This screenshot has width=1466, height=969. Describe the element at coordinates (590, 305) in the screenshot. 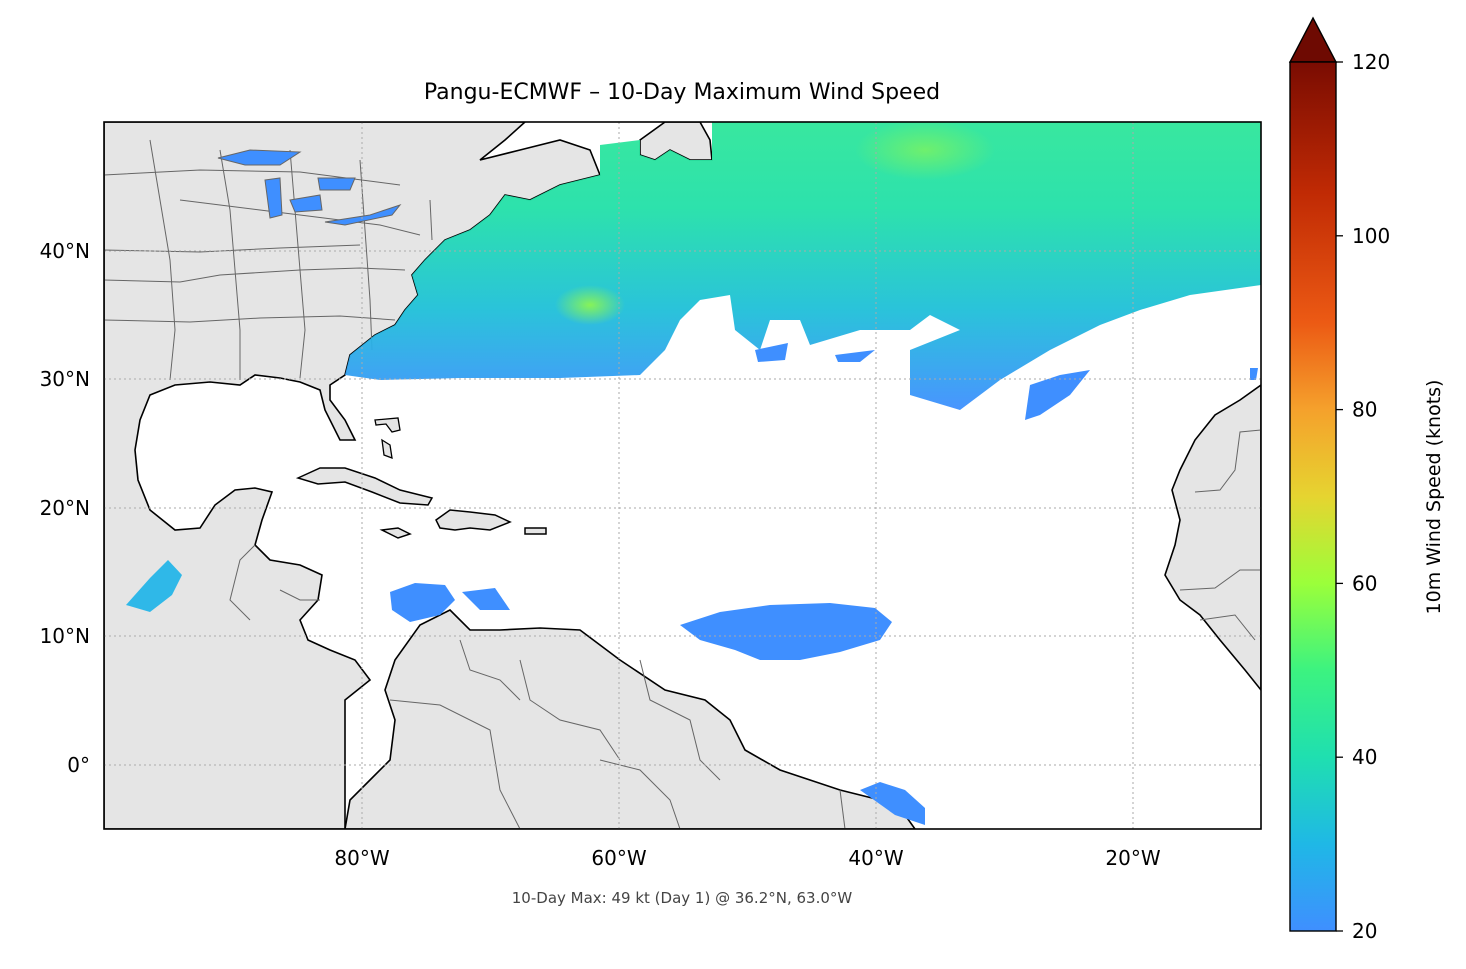

I see `wind-max-hotspot` at that location.